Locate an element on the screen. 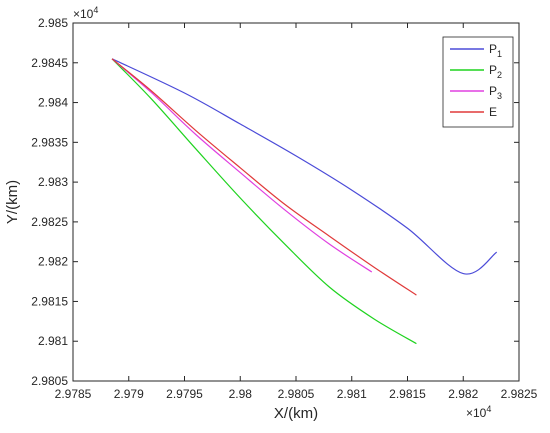 This screenshot has width=550, height=433. x-exponent-base: ×10 is located at coordinates (476, 413).